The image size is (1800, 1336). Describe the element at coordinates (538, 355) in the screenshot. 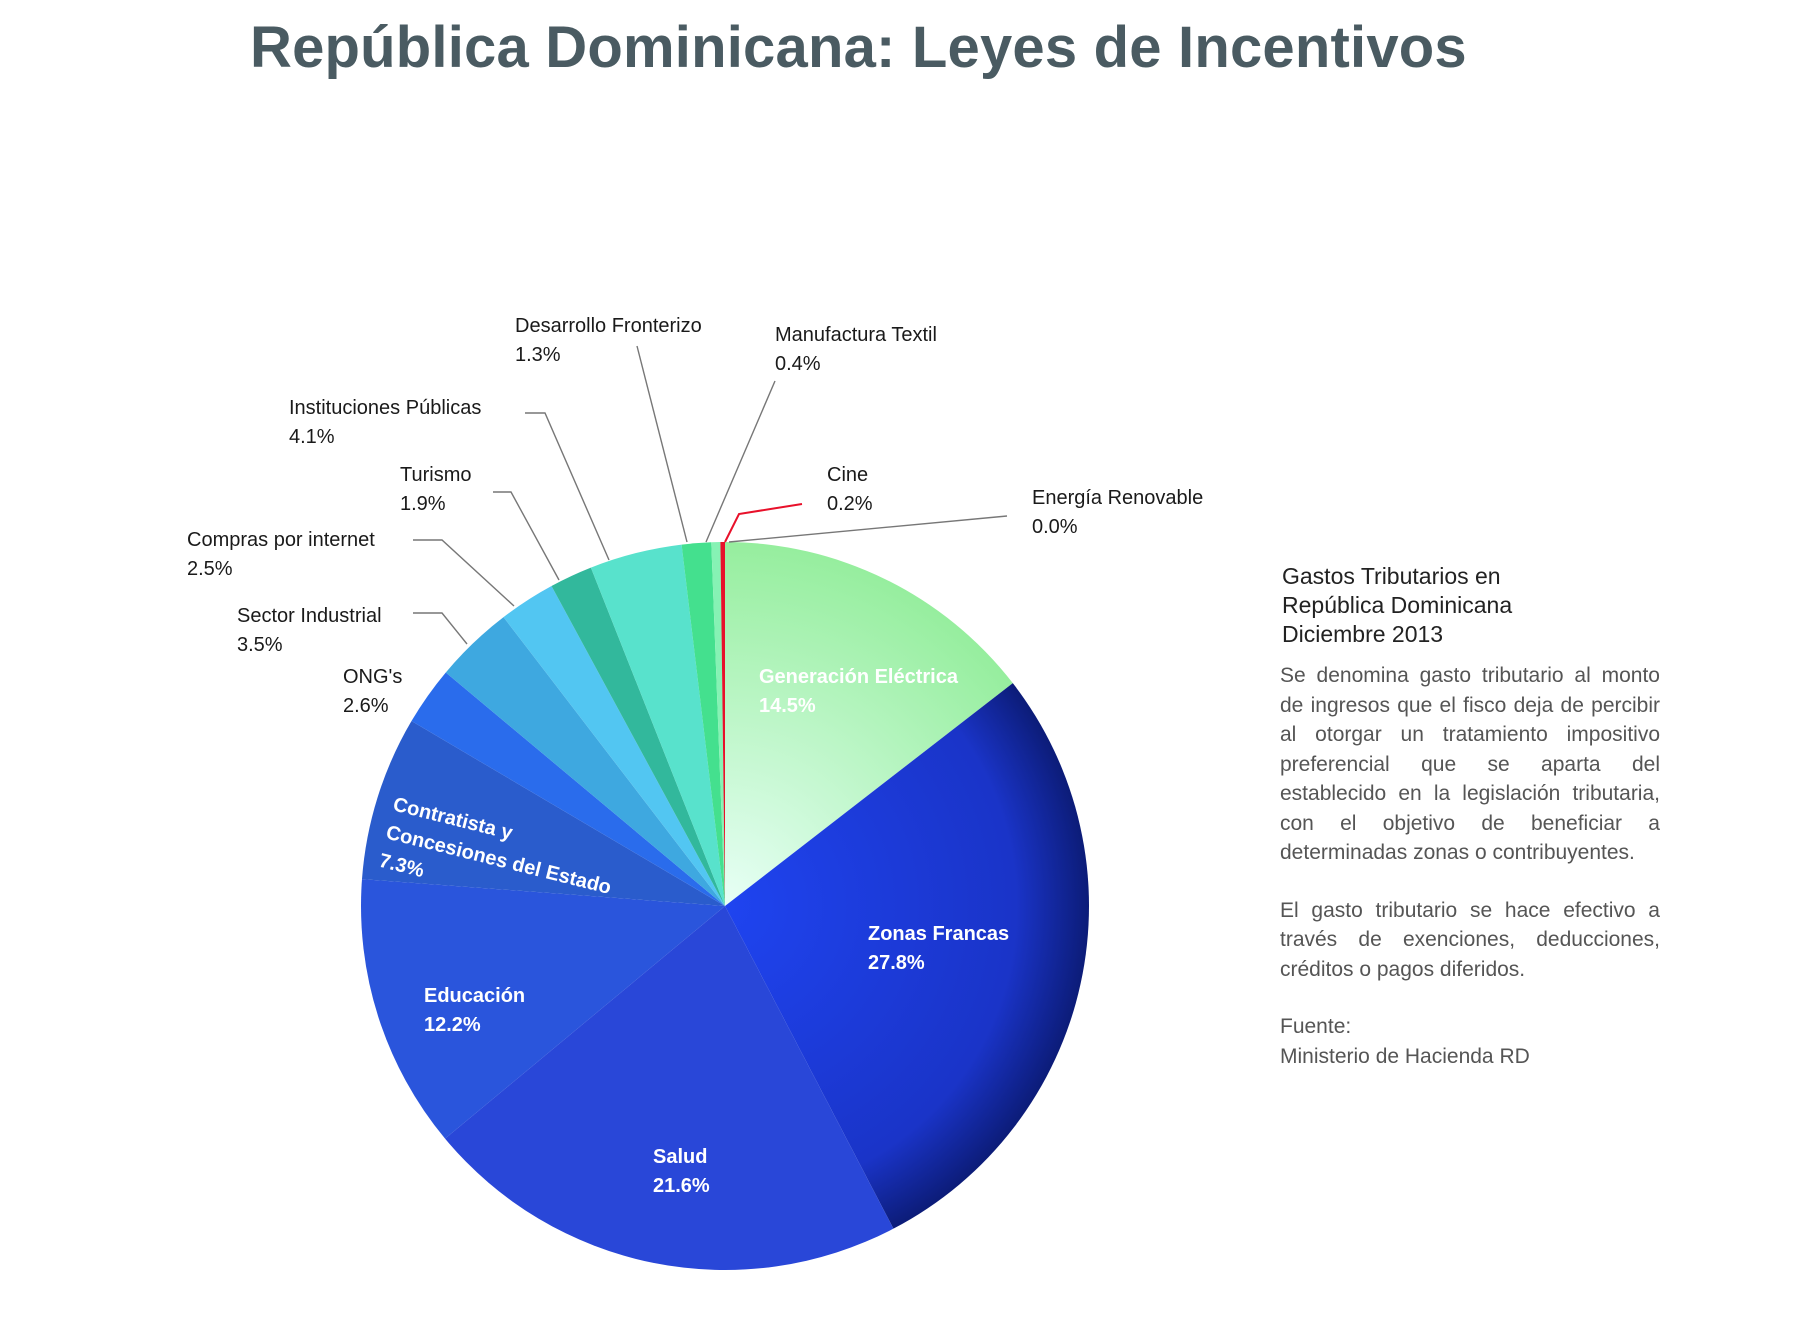

I see `slice-value: 1.3%` at that location.